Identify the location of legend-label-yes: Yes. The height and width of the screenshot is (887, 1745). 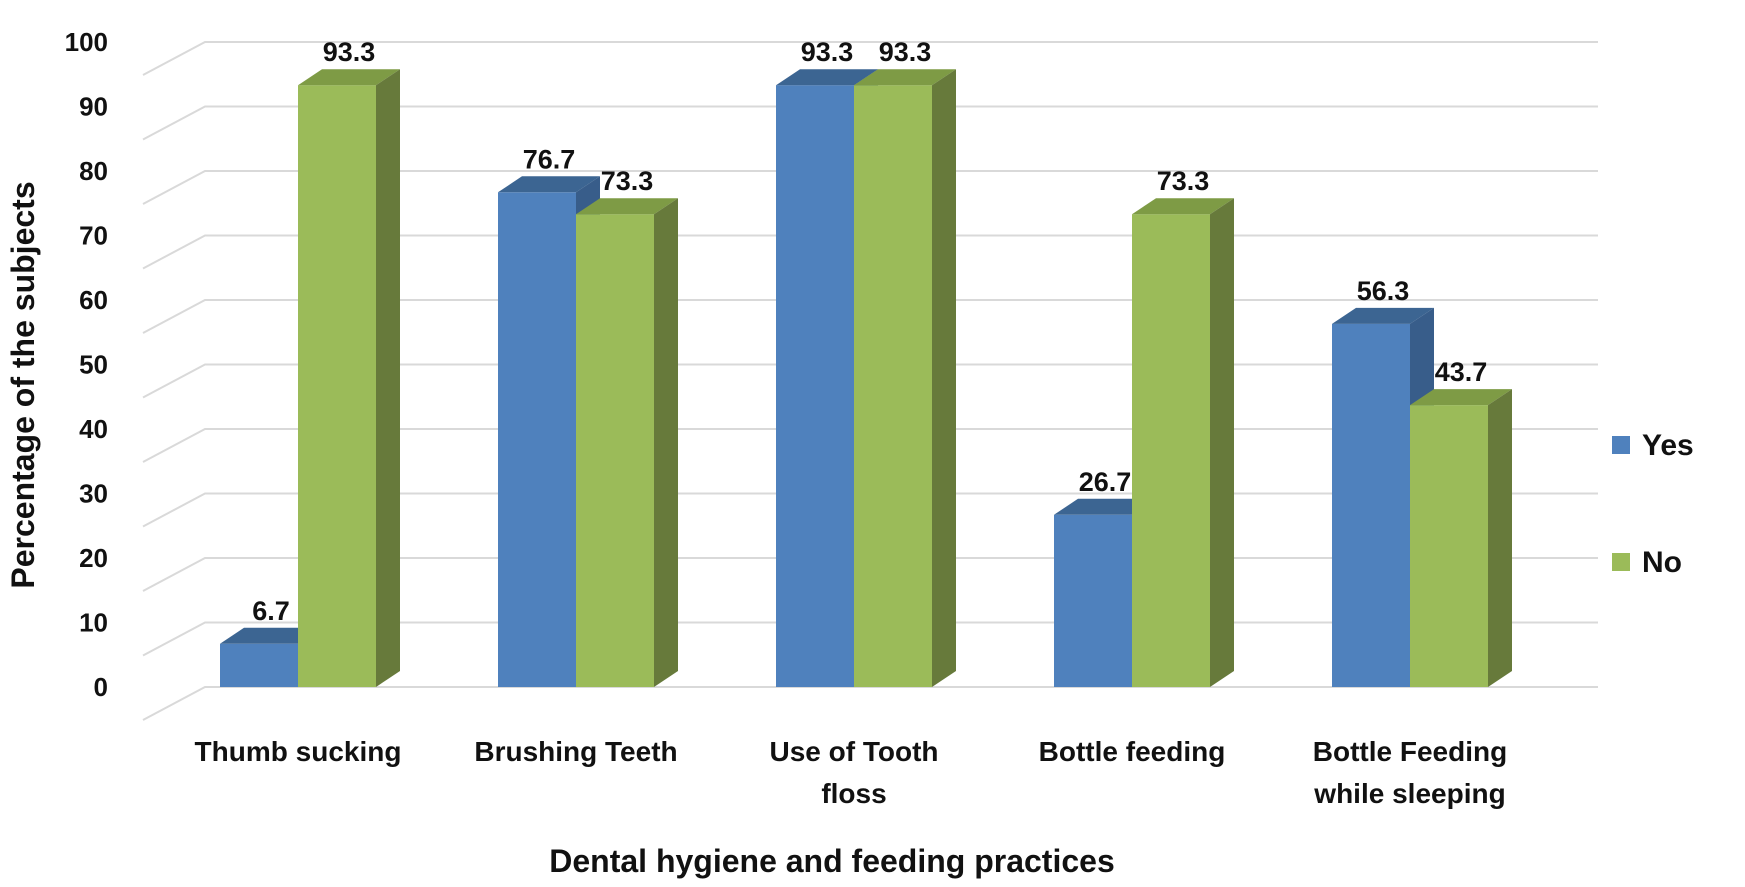
(1668, 445).